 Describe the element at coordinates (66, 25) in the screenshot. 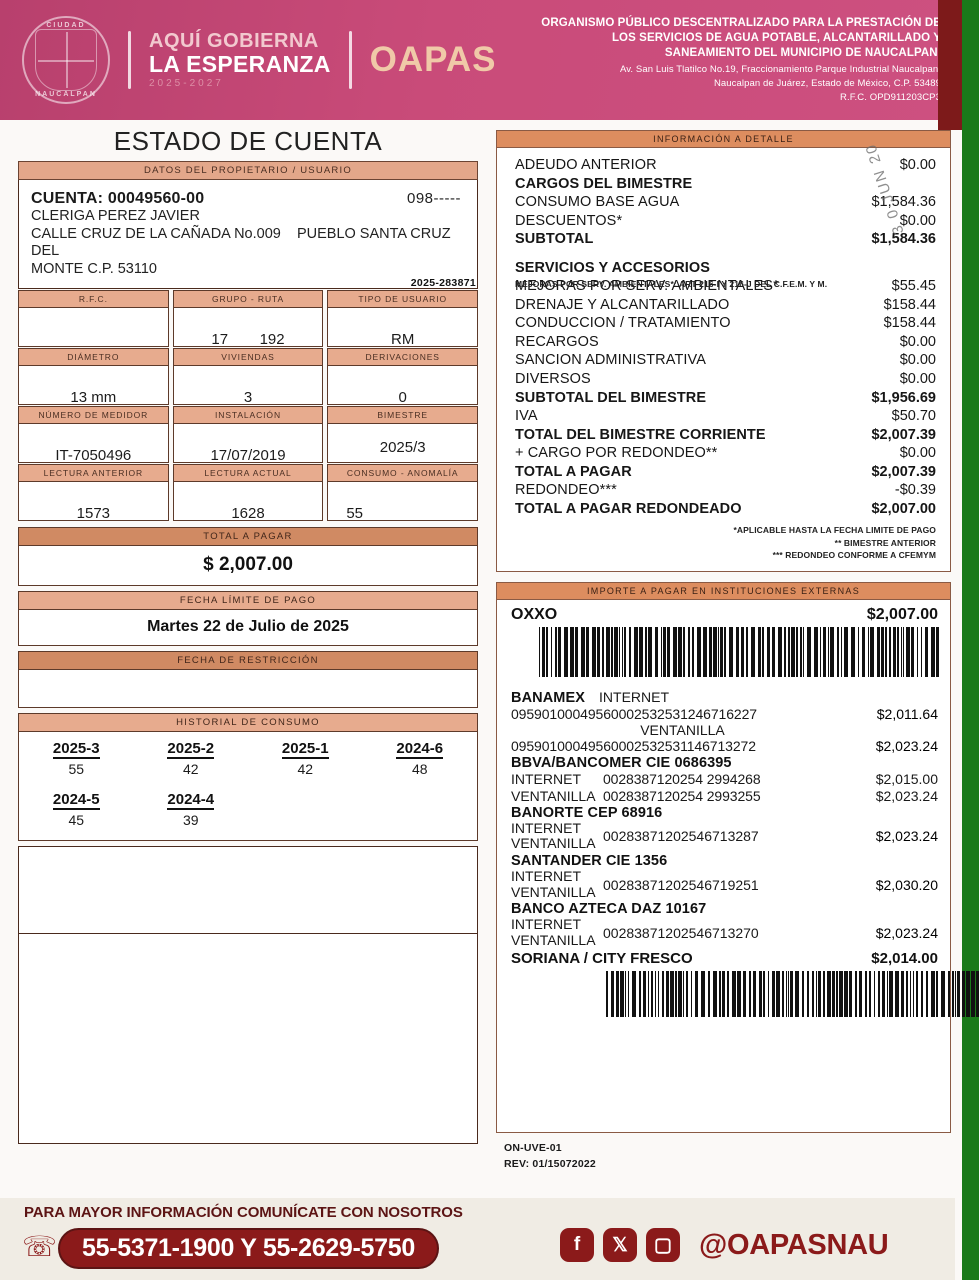

I see `seal-top-text: CIUDAD` at that location.